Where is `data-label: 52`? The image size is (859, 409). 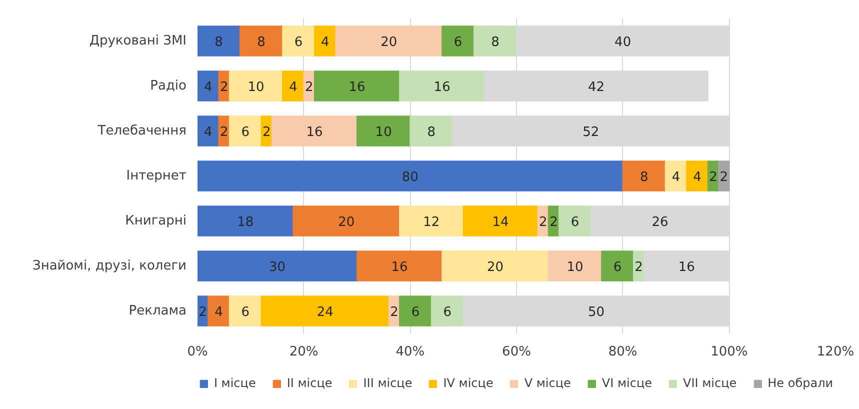
data-label: 52 is located at coordinates (591, 132).